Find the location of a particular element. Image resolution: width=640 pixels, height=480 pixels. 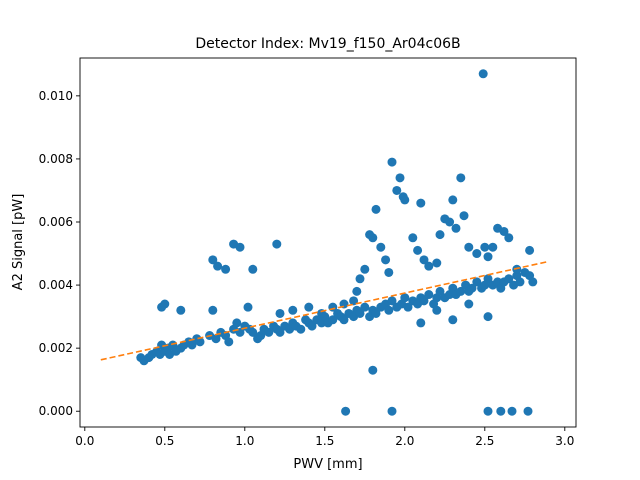

y-tick-label: 0.010 is located at coordinates (56, 96).